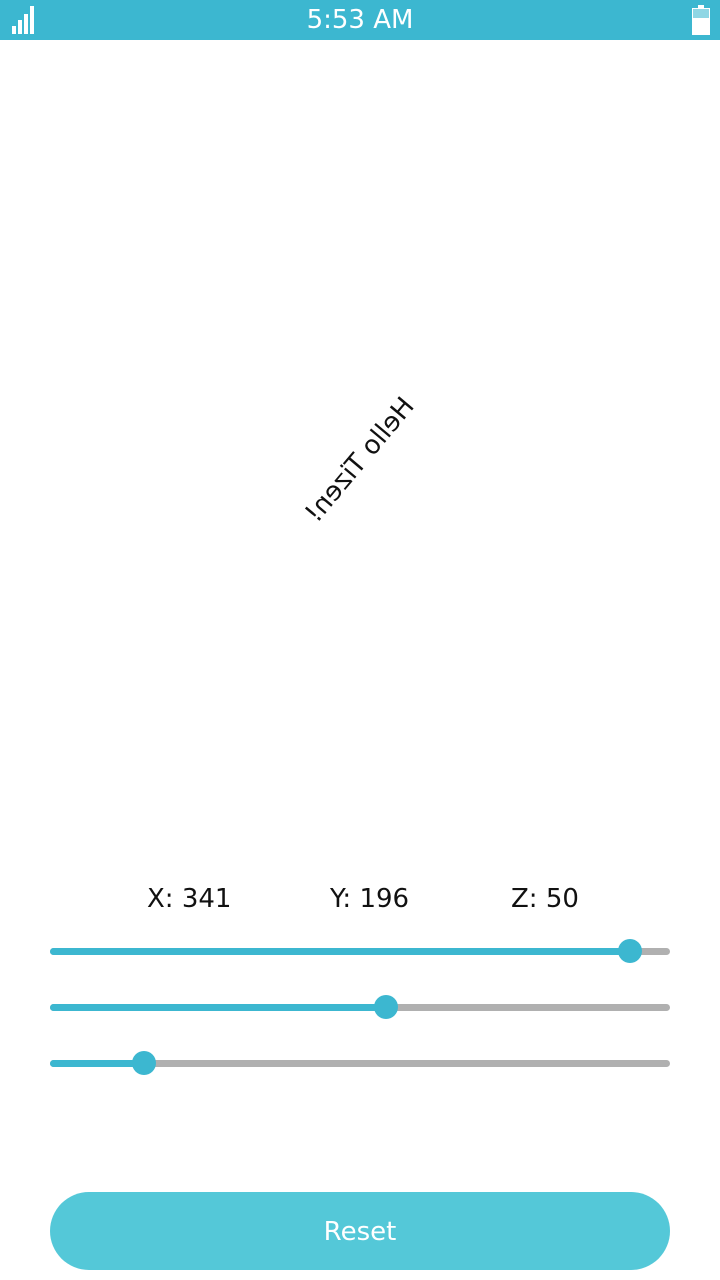 The height and width of the screenshot is (1280, 720). Describe the element at coordinates (545, 899) in the screenshot. I see `z-coordinate-label: Z: 50` at that location.